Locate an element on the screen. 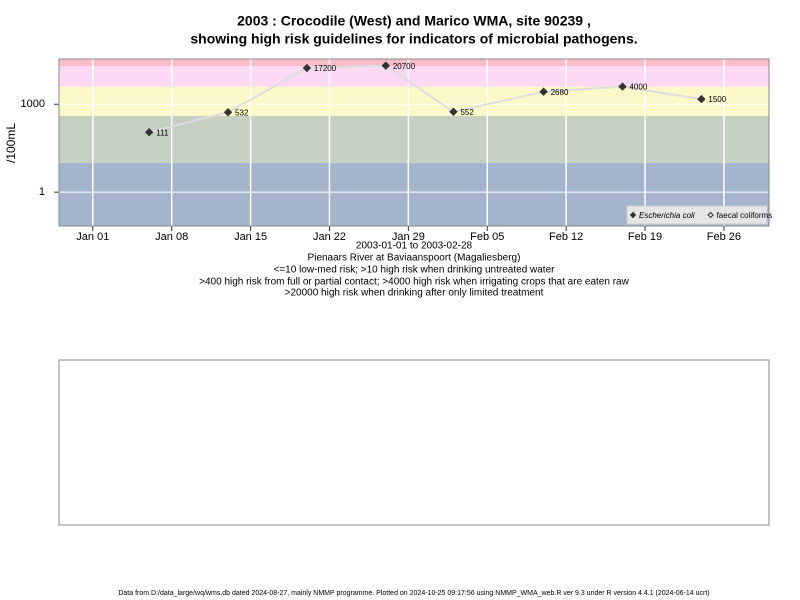 The width and height of the screenshot is (800, 600). series-line is located at coordinates (425, 99).